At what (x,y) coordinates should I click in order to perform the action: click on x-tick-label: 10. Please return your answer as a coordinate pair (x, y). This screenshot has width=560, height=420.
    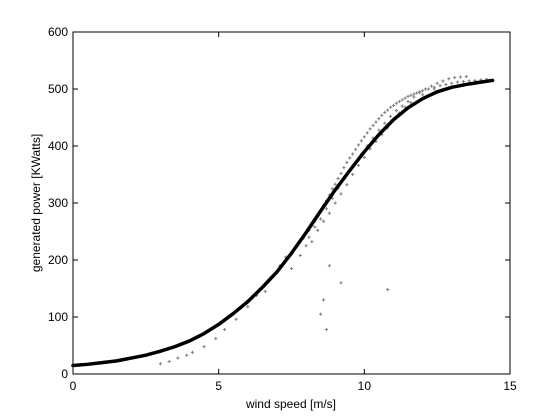
    Looking at the image, I should click on (365, 386).